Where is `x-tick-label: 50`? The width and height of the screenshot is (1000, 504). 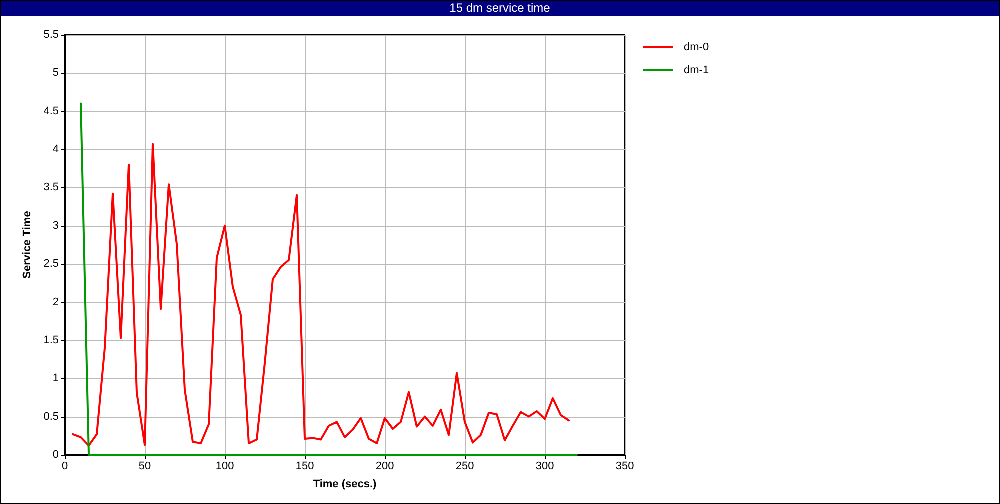
x-tick-label: 50 is located at coordinates (145, 466).